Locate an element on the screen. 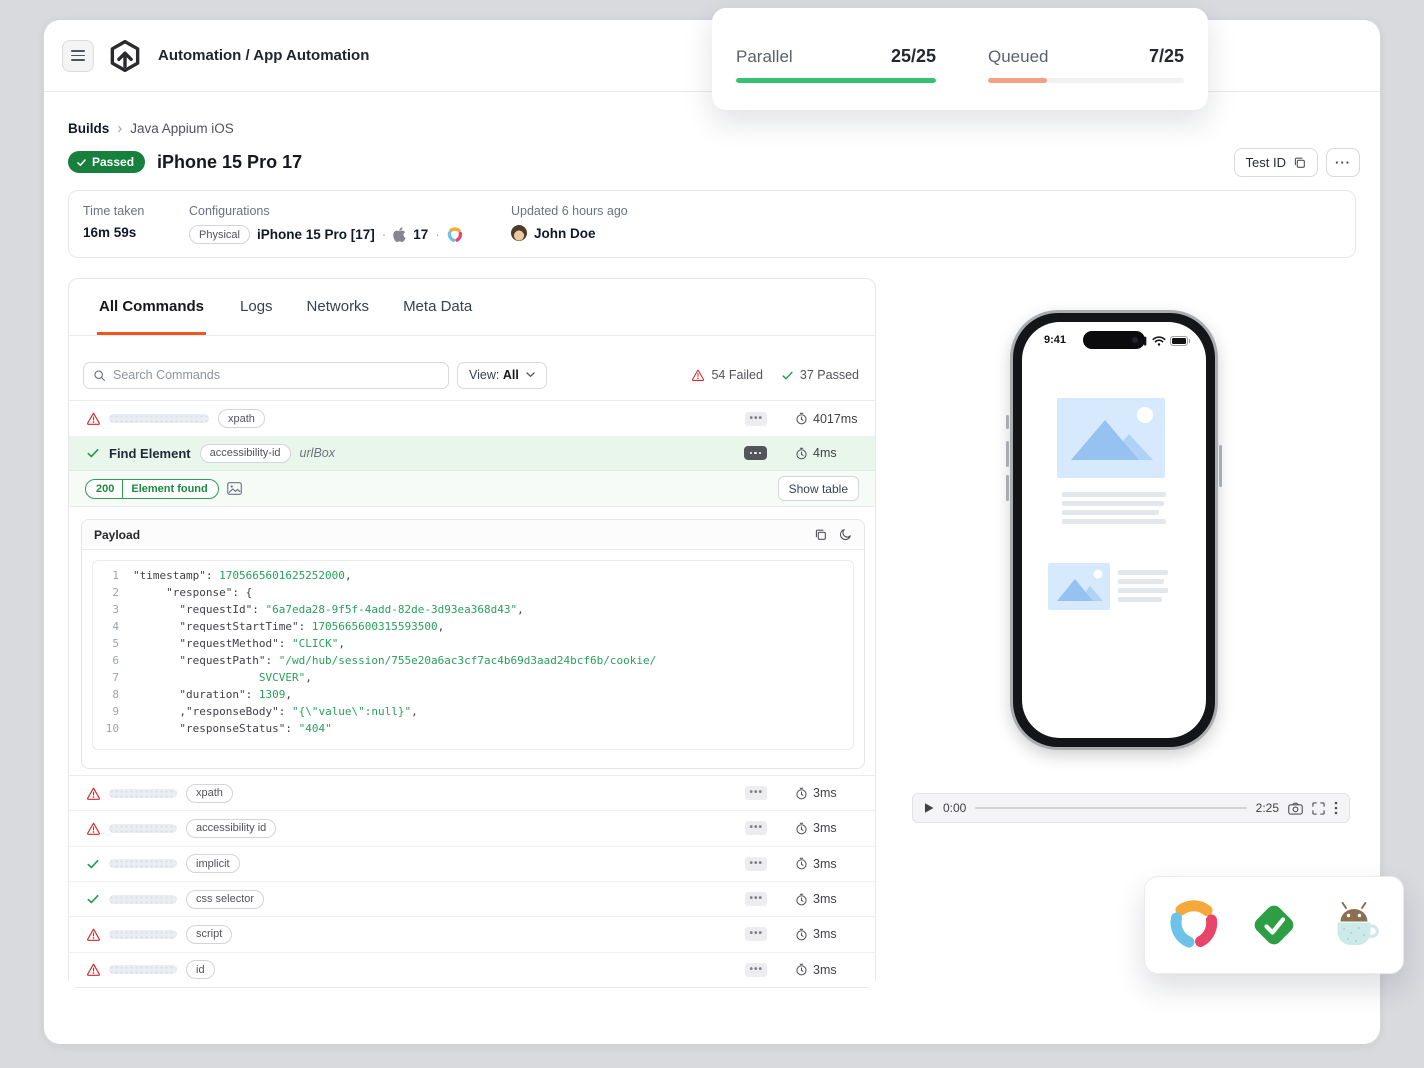 This screenshot has width=1424, height=1068. queued-value: 7/25 is located at coordinates (1166, 56).